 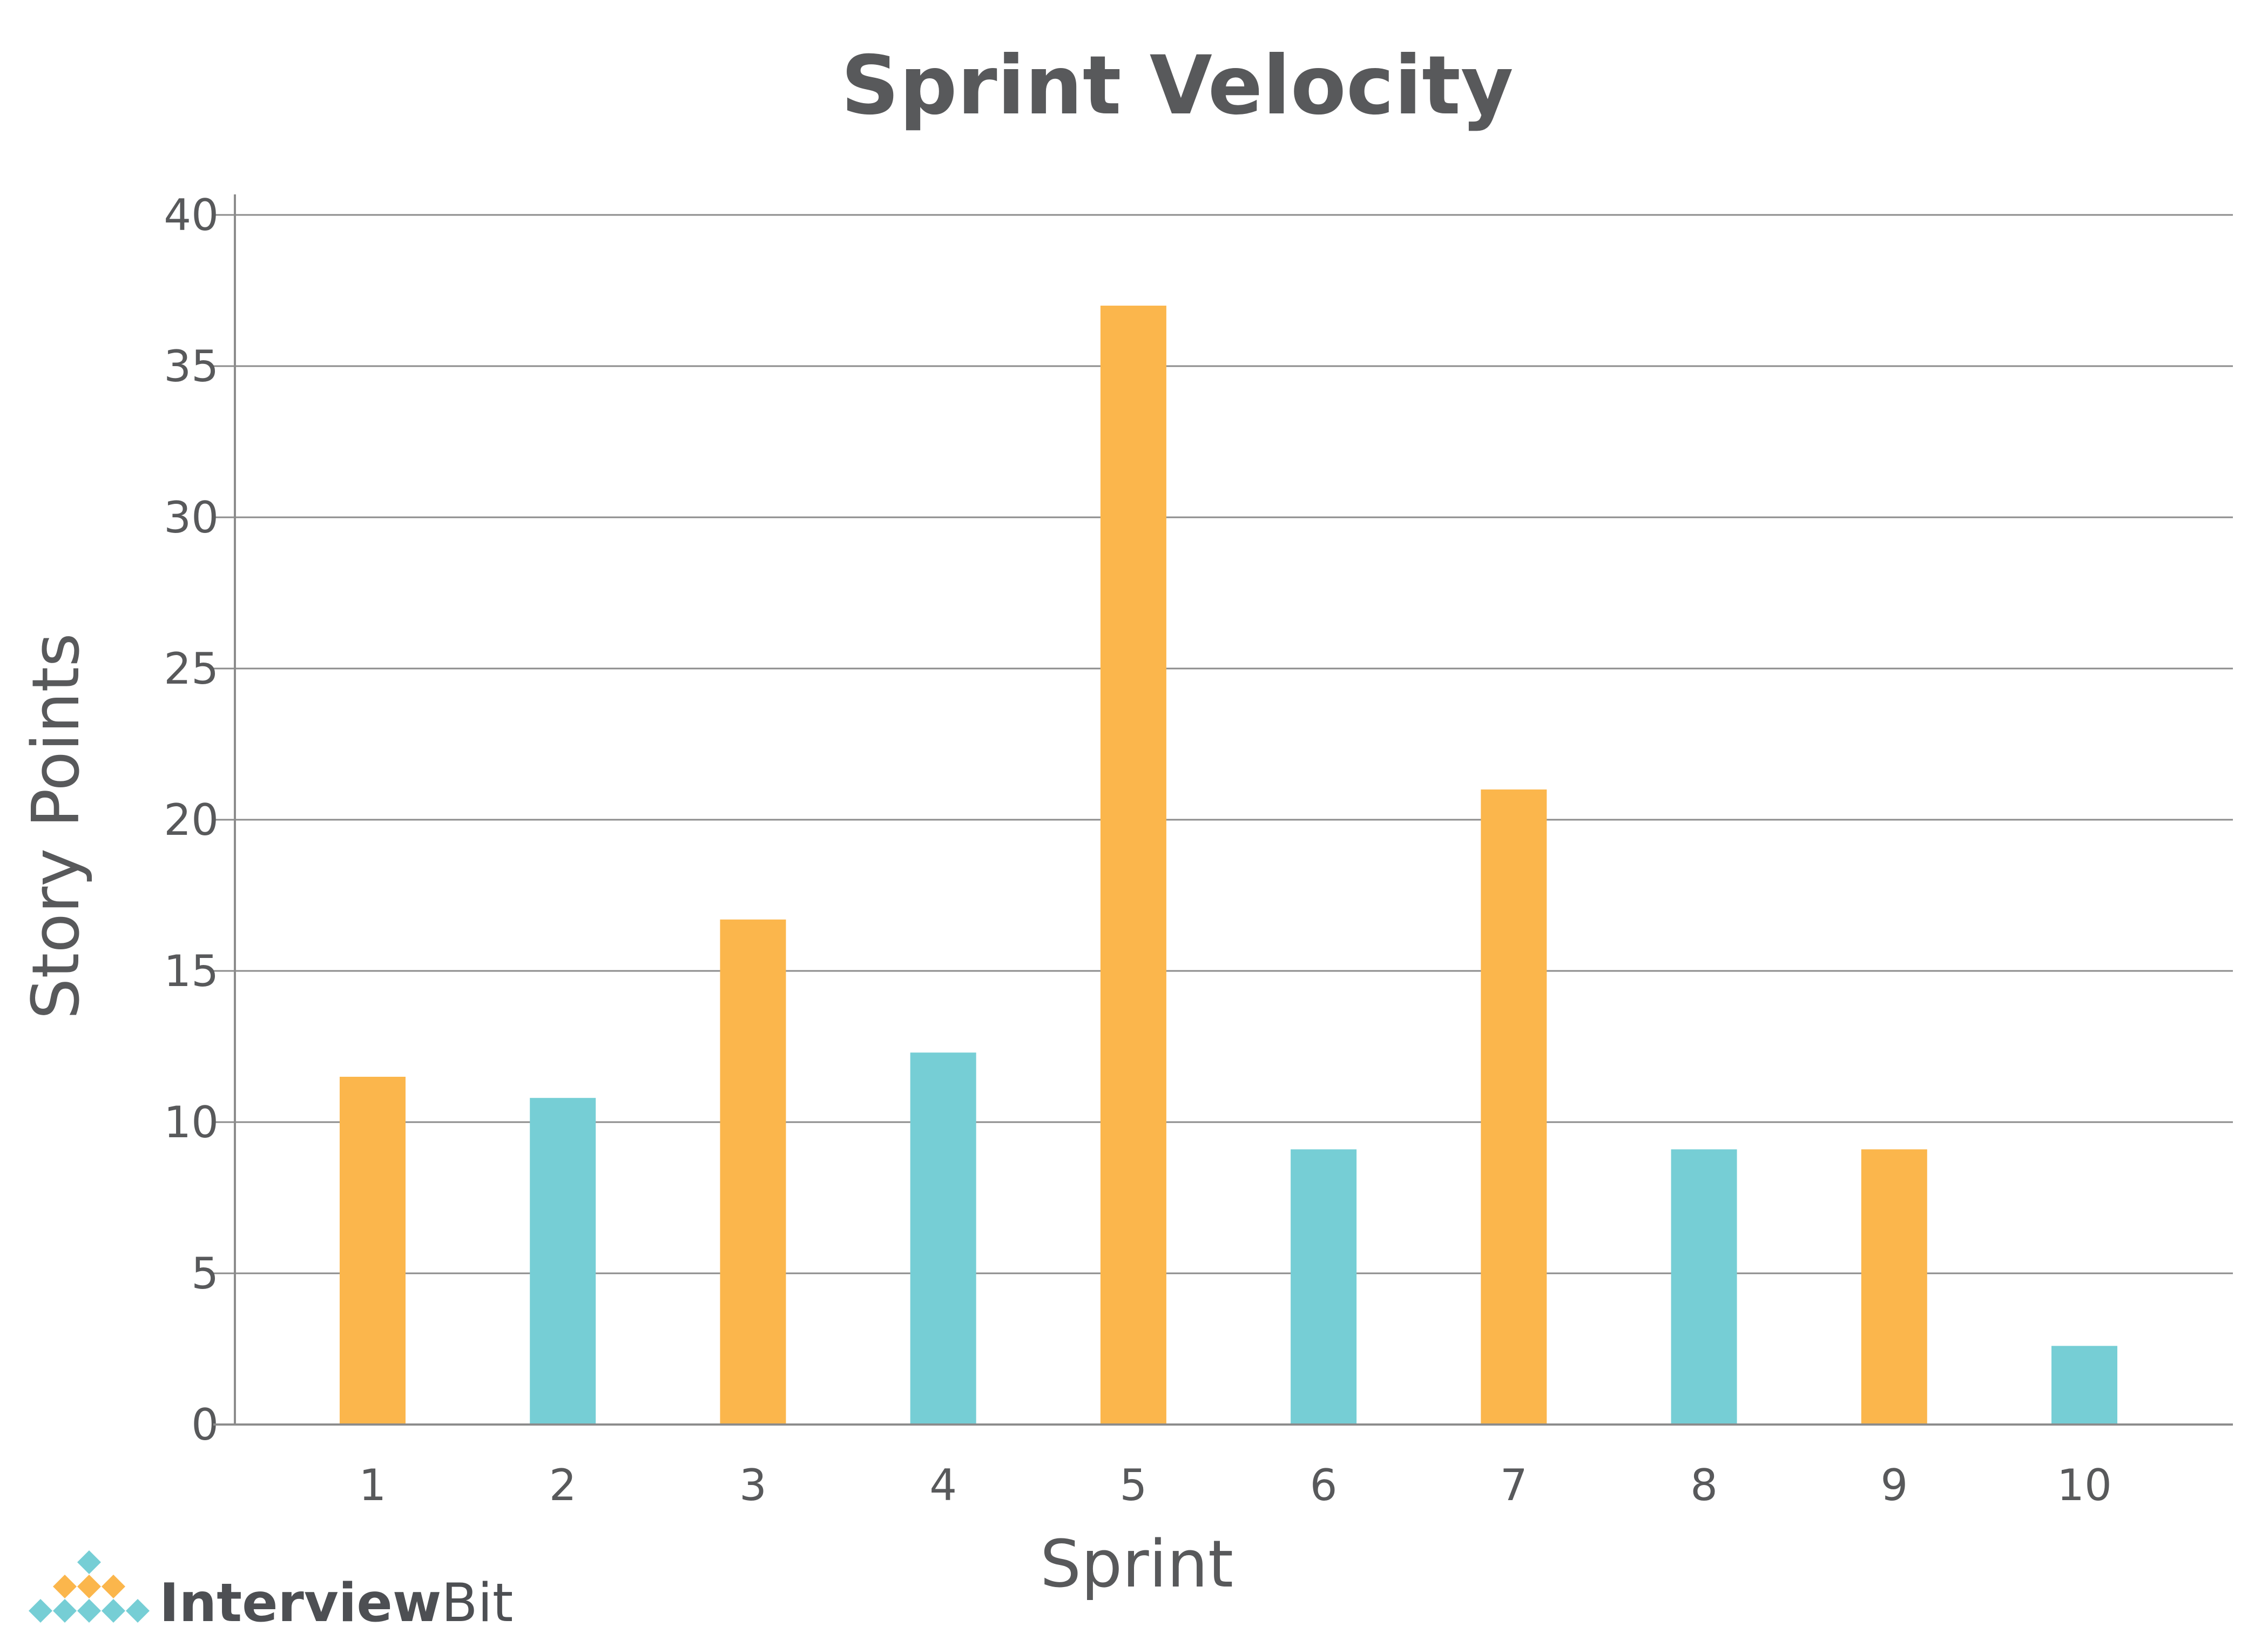 What do you see at coordinates (1136, 1564) in the screenshot?
I see `x-axis-label: Sprint` at bounding box center [1136, 1564].